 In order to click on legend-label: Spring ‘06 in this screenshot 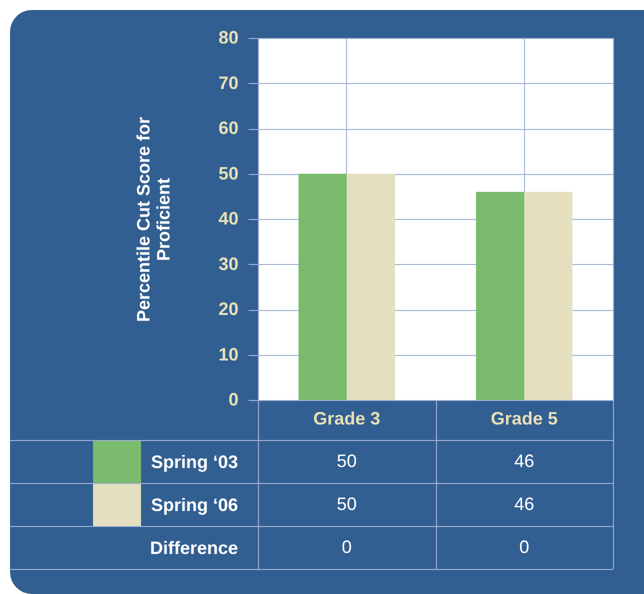, I will do `click(194, 505)`.